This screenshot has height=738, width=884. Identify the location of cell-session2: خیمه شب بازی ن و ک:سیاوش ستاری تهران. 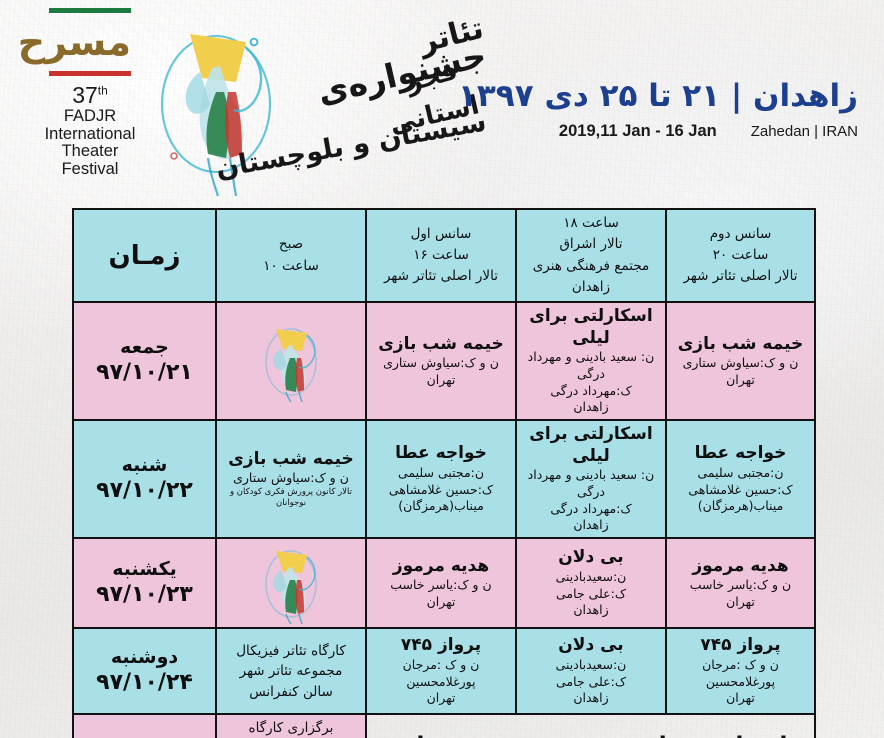
(740, 361).